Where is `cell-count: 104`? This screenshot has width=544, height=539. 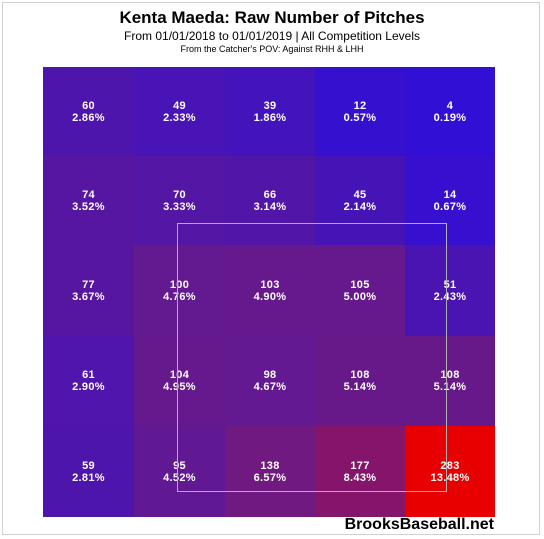 cell-count: 104 is located at coordinates (179, 375).